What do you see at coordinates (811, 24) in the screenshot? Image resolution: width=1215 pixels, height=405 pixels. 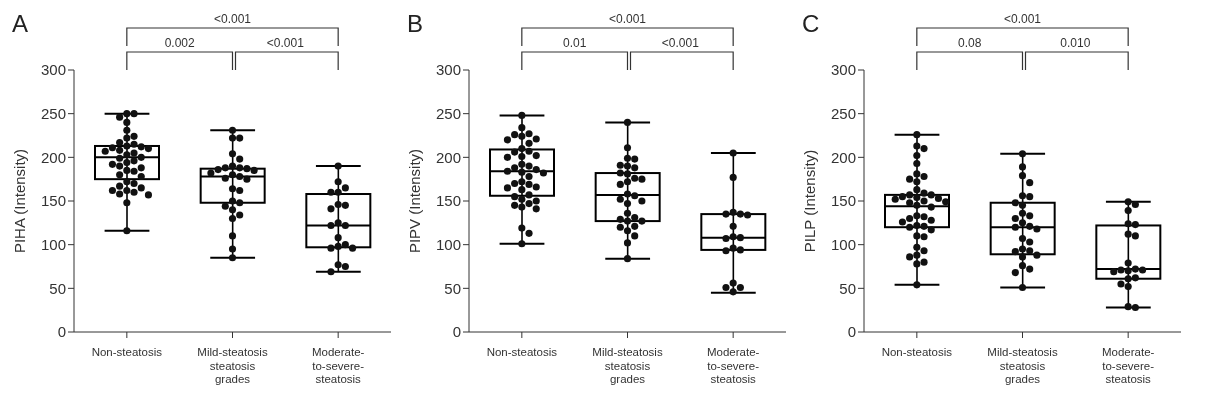 I see `chart-title: C` at bounding box center [811, 24].